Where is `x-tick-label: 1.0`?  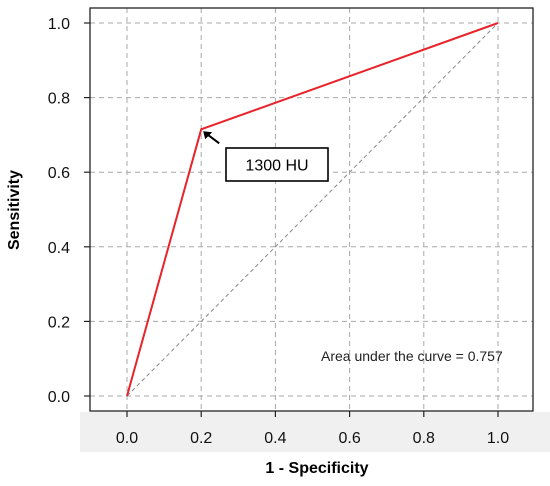 x-tick-label: 1.0 is located at coordinates (498, 438).